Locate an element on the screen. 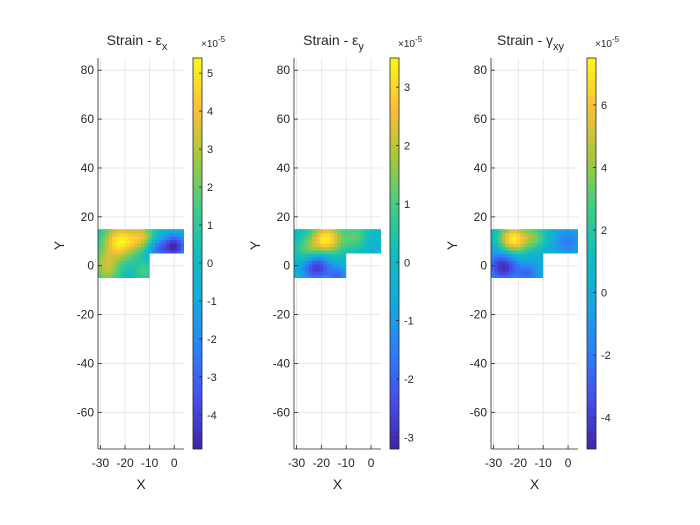 The height and width of the screenshot is (525, 700). colorbar-tick-label: 0 is located at coordinates (407, 263).